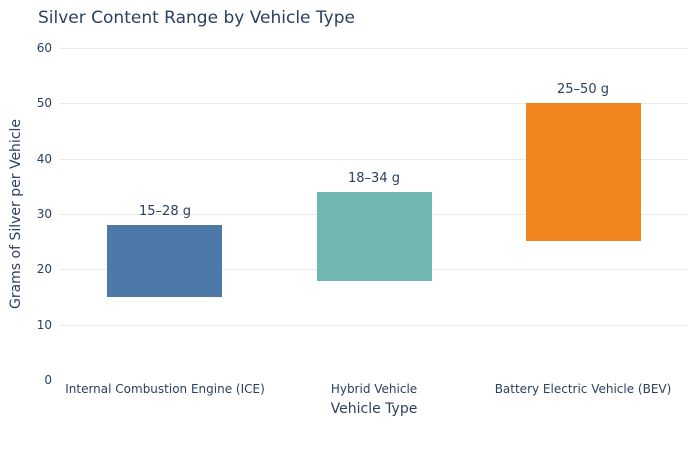 The width and height of the screenshot is (700, 462). Describe the element at coordinates (44, 103) in the screenshot. I see `y-tick-label: 50` at that location.